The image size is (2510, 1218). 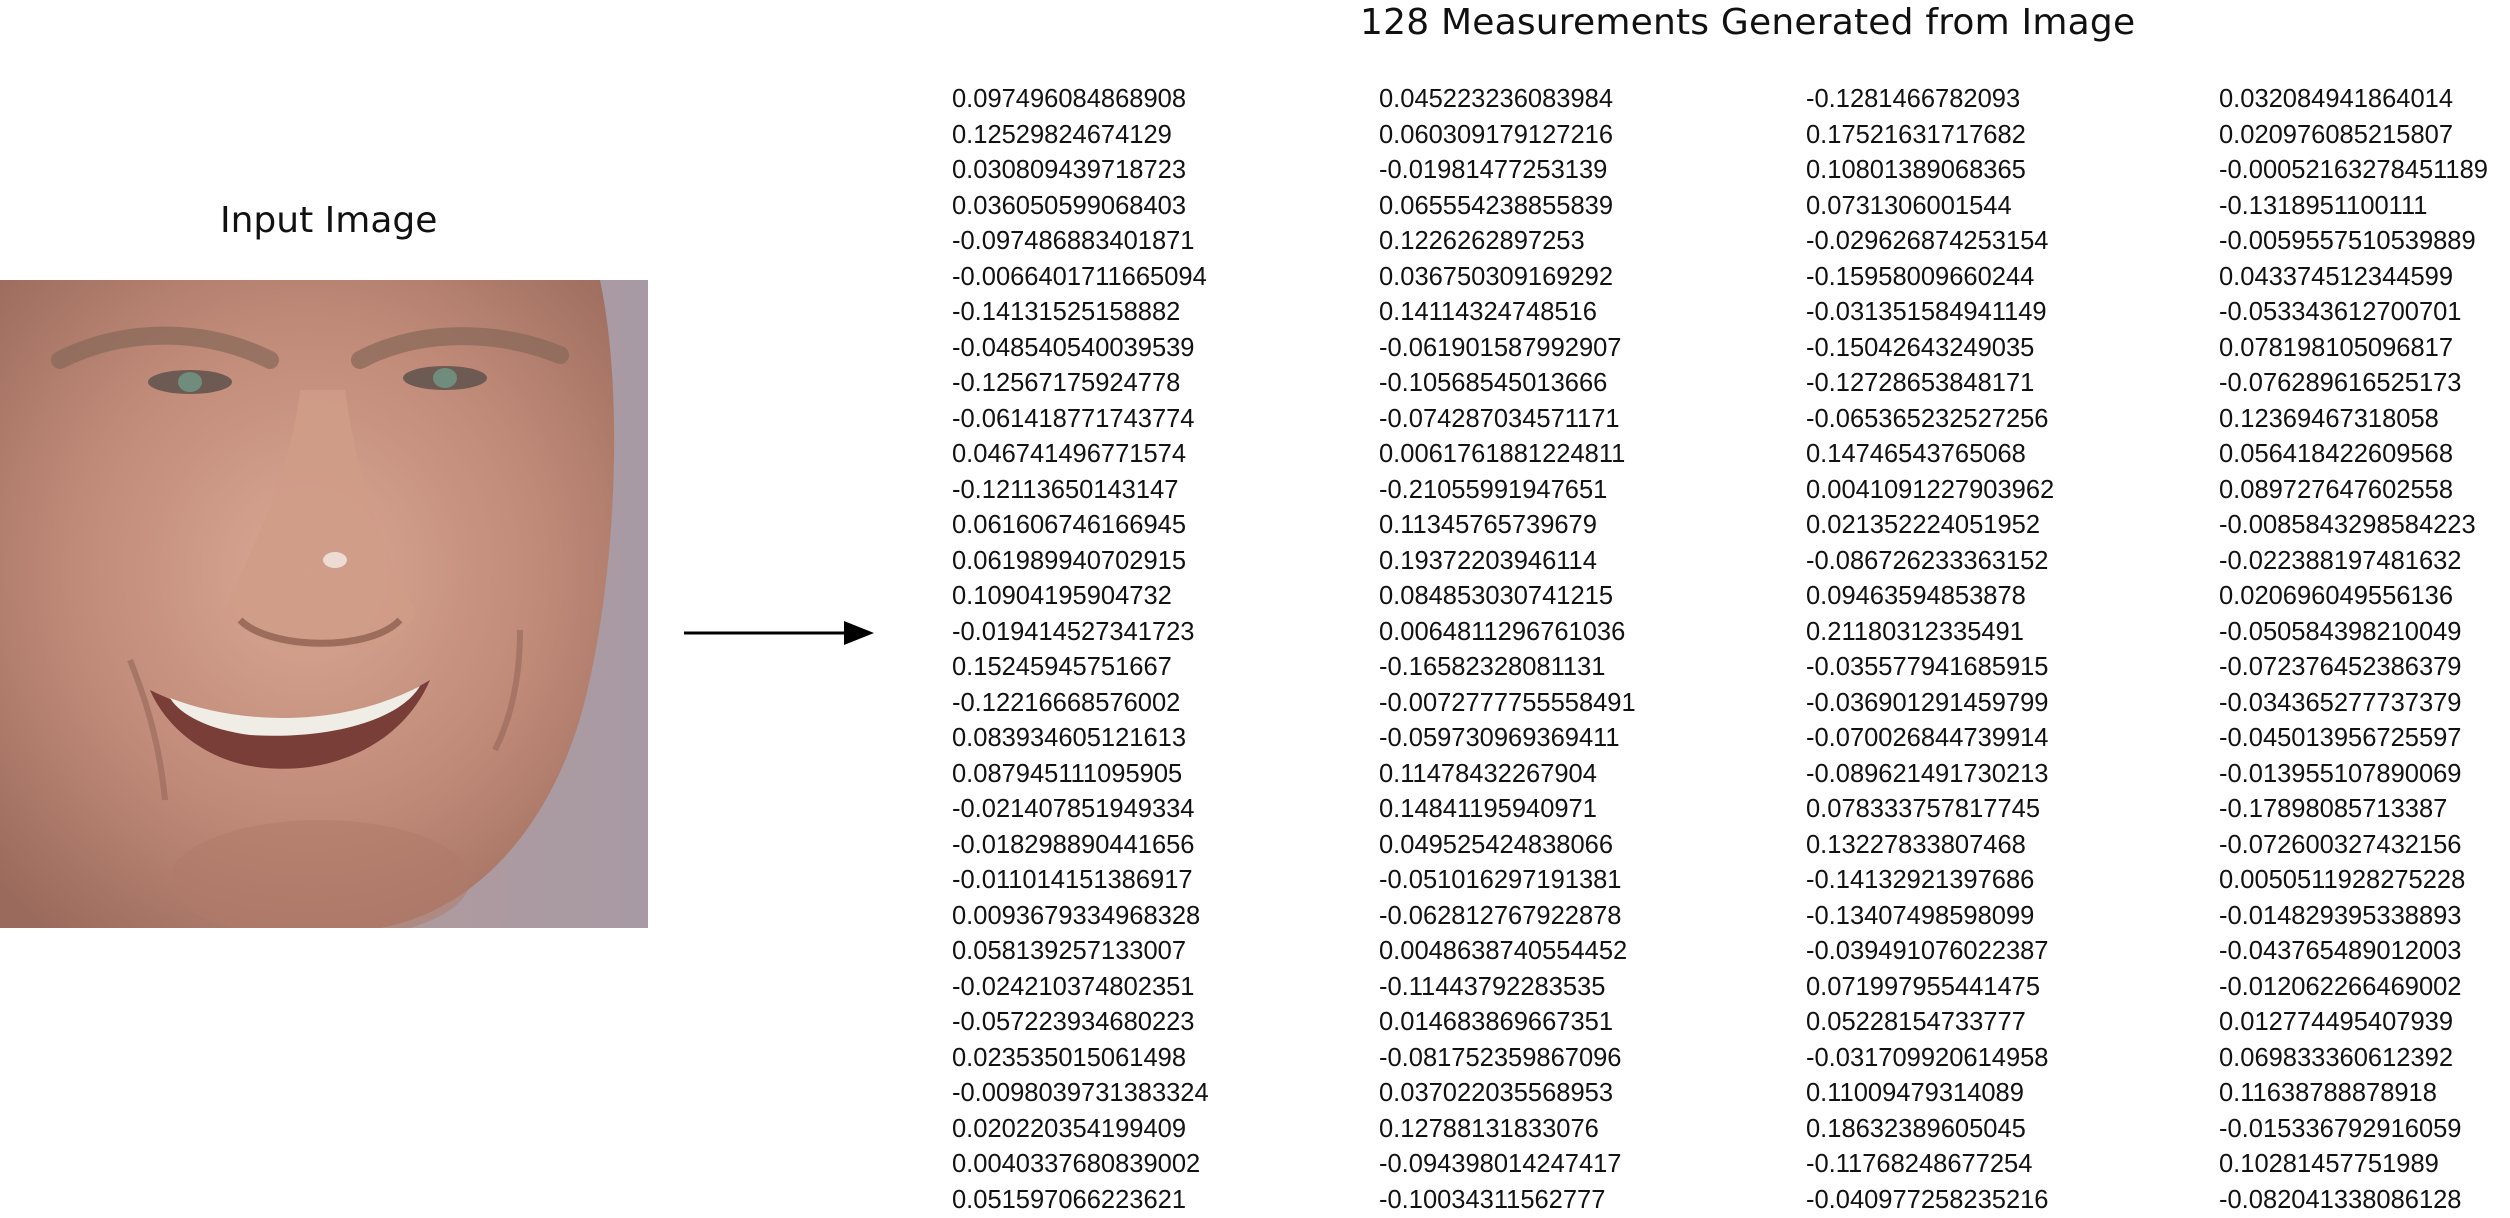 What do you see at coordinates (1488, 560) in the screenshot?
I see `measurement-value: 0.19372203946114` at bounding box center [1488, 560].